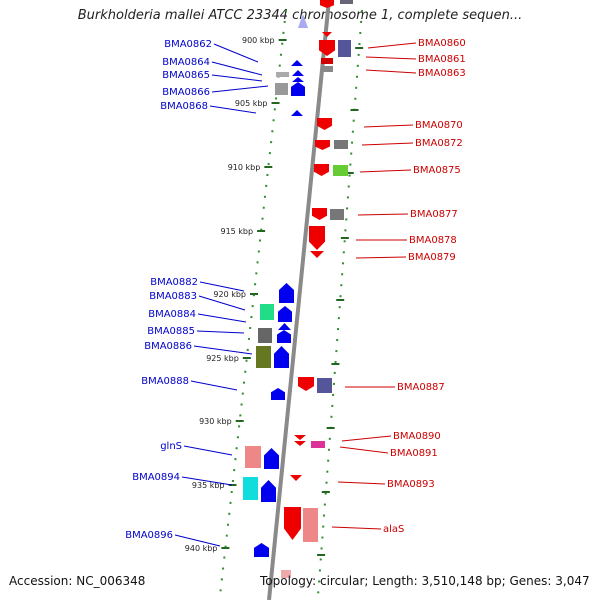  What do you see at coordinates (253, 303) in the screenshot?
I see `left-strand-guide` at bounding box center [253, 303].